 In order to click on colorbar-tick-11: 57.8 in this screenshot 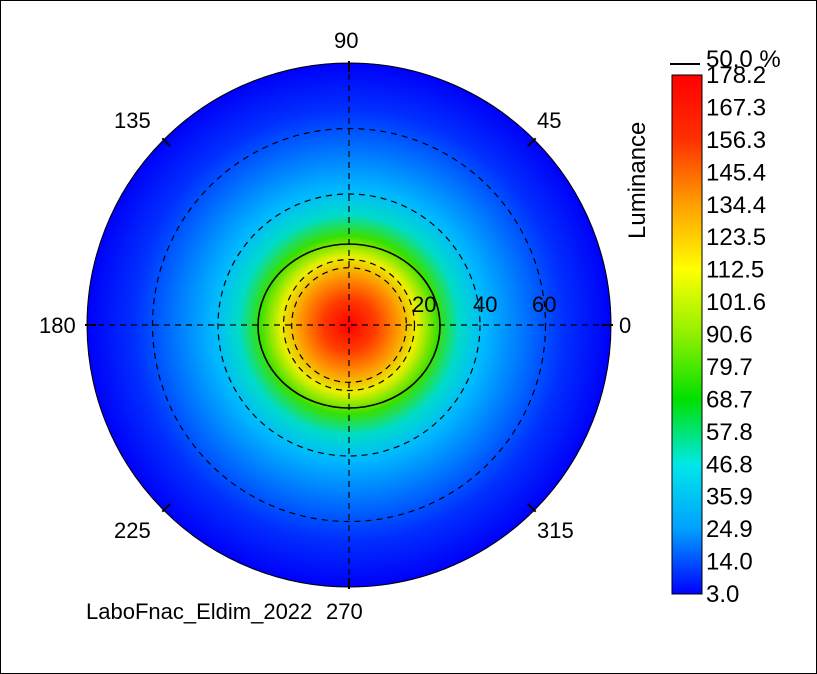, I will do `click(729, 432)`.